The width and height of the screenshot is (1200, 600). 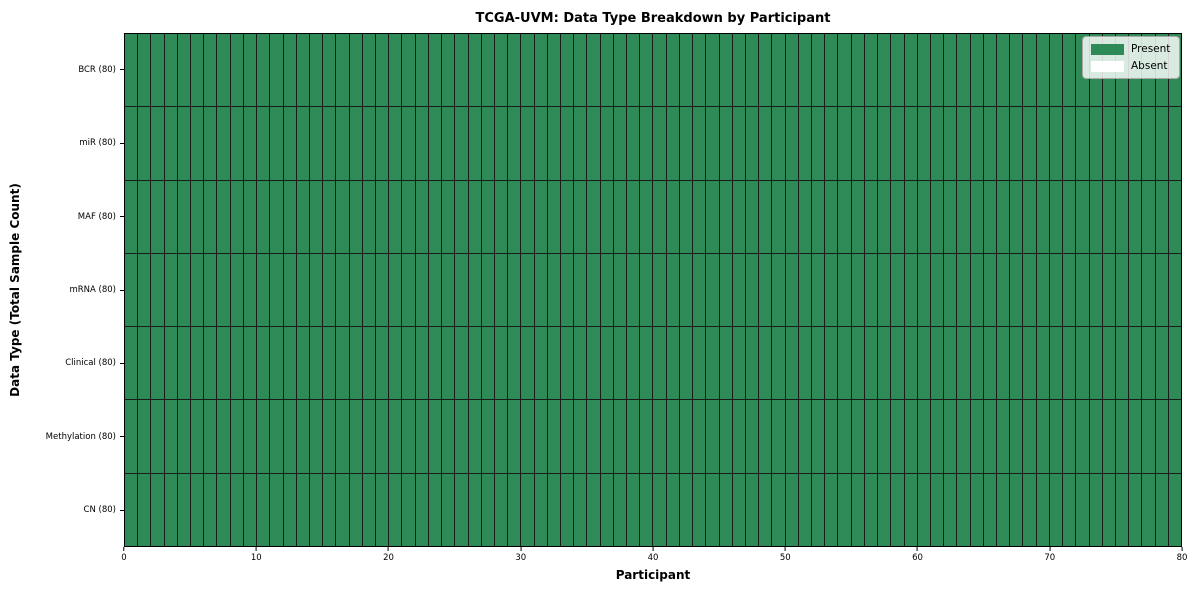 What do you see at coordinates (122, 217) in the screenshot?
I see `y-tick-mark` at bounding box center [122, 217].